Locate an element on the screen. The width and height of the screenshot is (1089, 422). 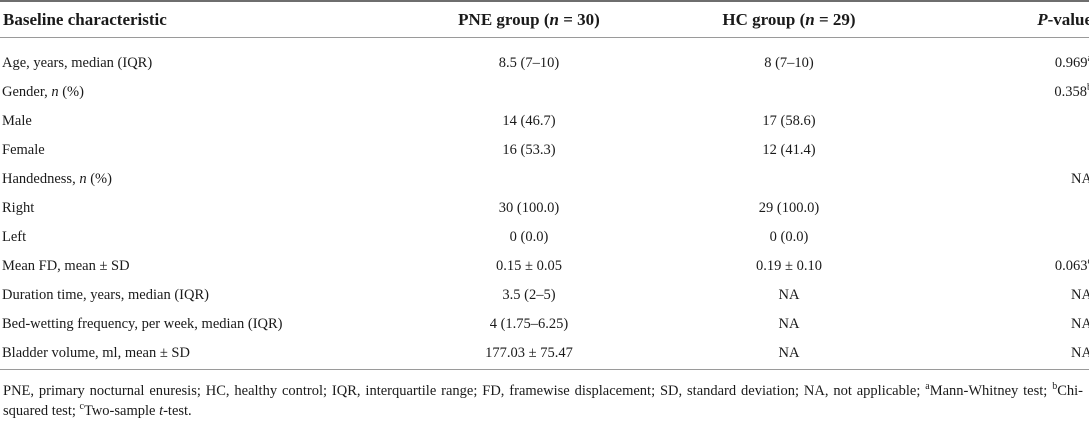
row-label: Gender, n (%) is located at coordinates (43, 92).